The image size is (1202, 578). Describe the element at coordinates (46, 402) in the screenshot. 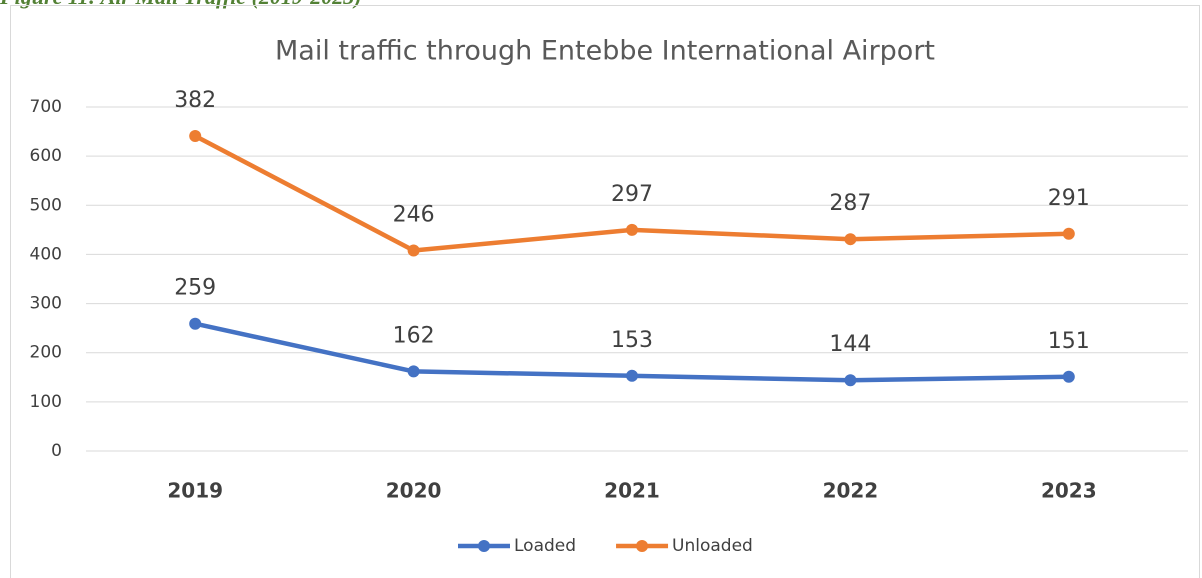

I see `y-tick-label: 100` at that location.